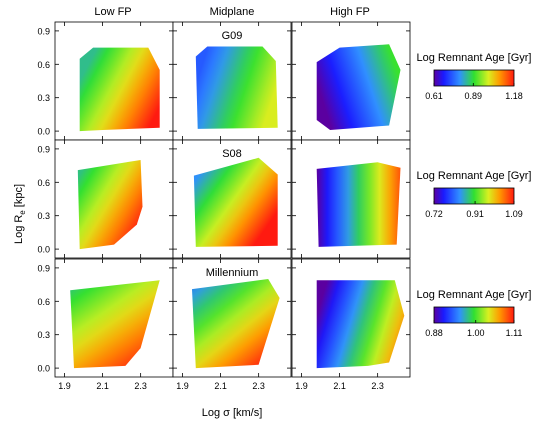 The width and height of the screenshot is (545, 430). Describe the element at coordinates (514, 96) in the screenshot. I see `colorbar-tick-label: 1.18` at that location.